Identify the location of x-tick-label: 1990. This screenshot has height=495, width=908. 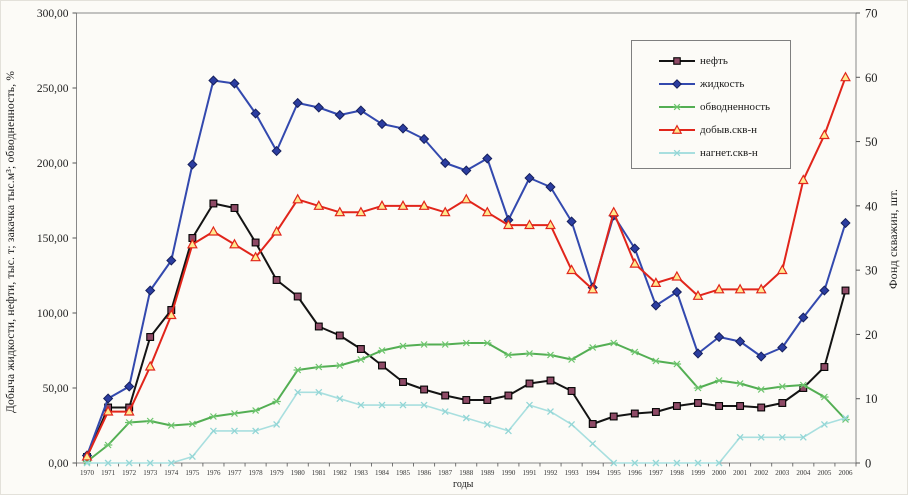
(508, 473).